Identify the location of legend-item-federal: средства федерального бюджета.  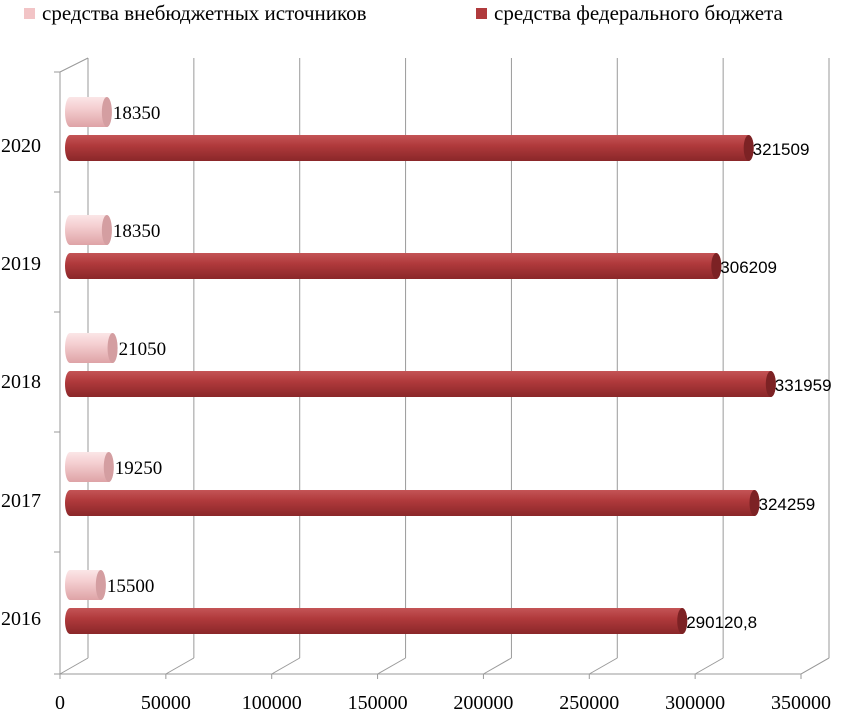
(629, 13).